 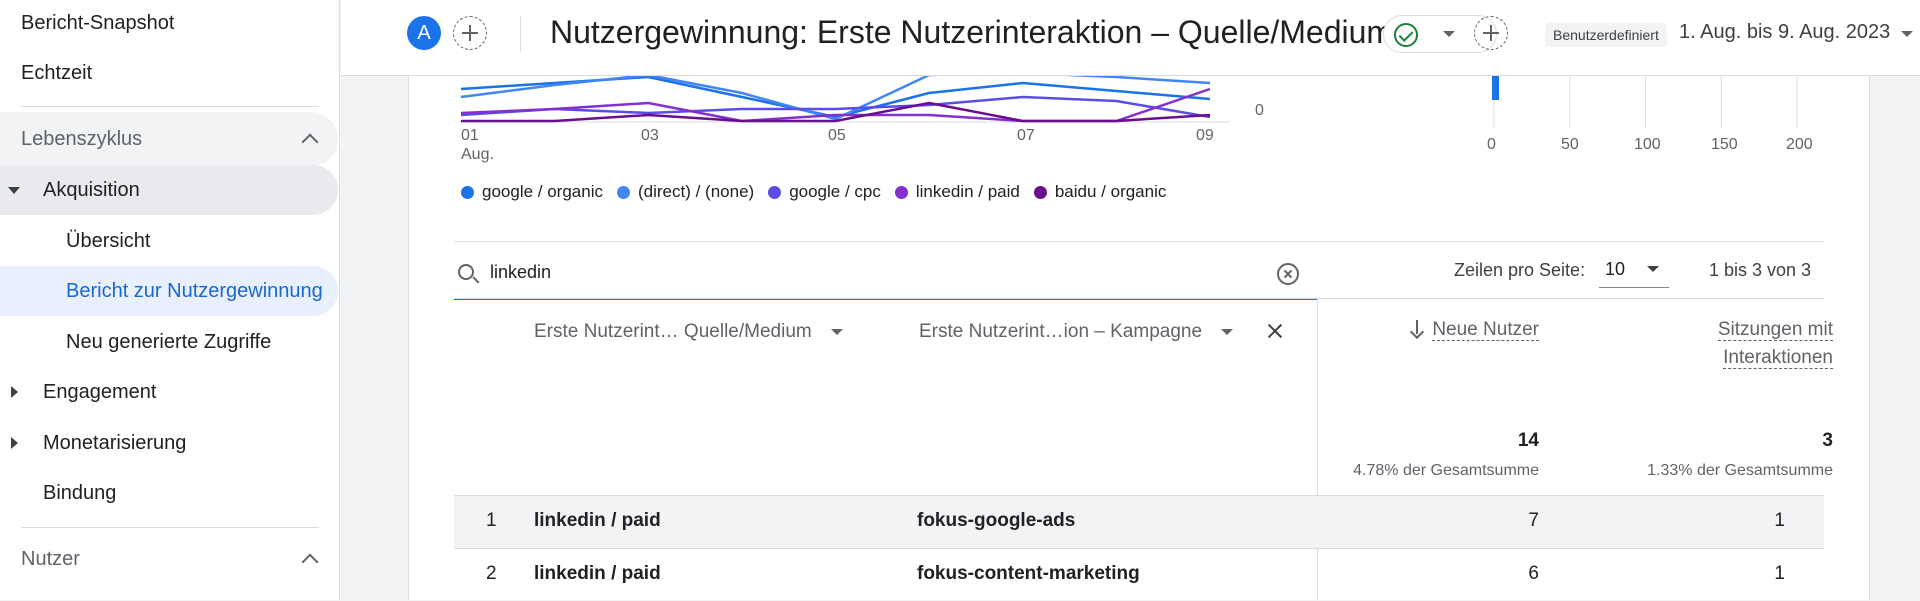 I want to click on nav-realtime: Echtzeit, so click(x=56, y=73).